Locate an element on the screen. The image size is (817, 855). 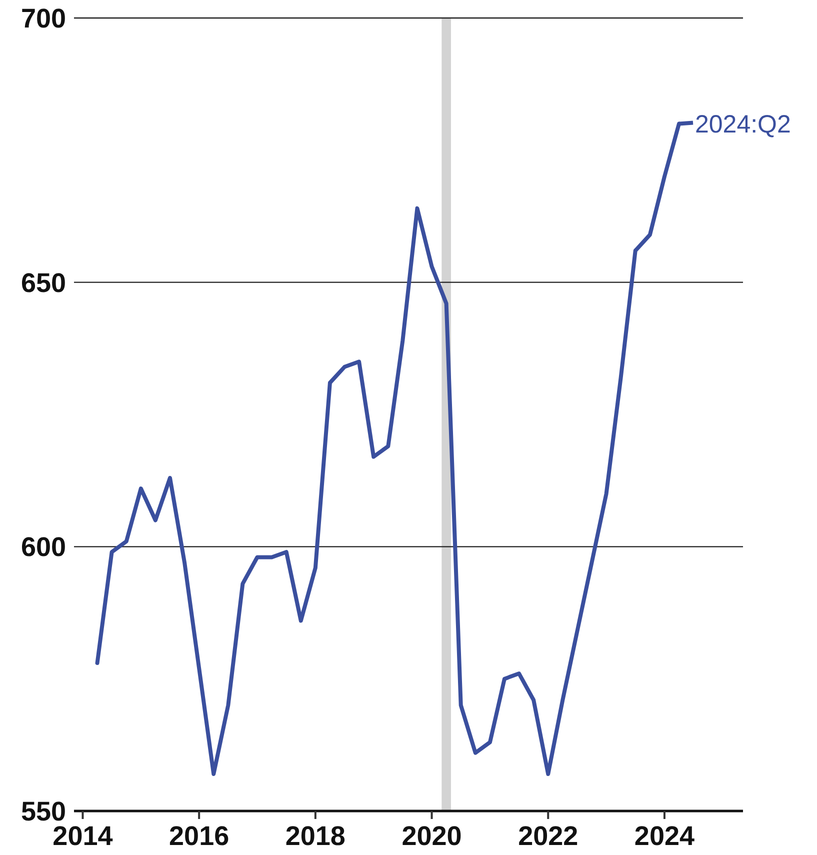
x-tick-label: 2018 is located at coordinates (315, 836).